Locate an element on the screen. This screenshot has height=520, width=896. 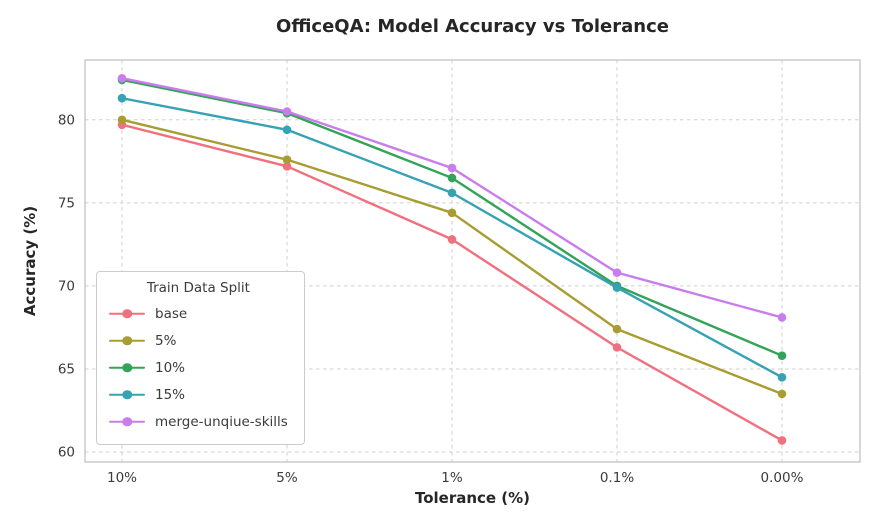
legend-label: base is located at coordinates (171, 313).